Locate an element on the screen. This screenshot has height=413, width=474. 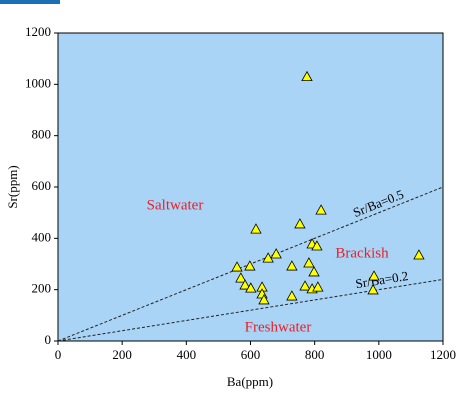
x-tick-label: 600 is located at coordinates (251, 354).